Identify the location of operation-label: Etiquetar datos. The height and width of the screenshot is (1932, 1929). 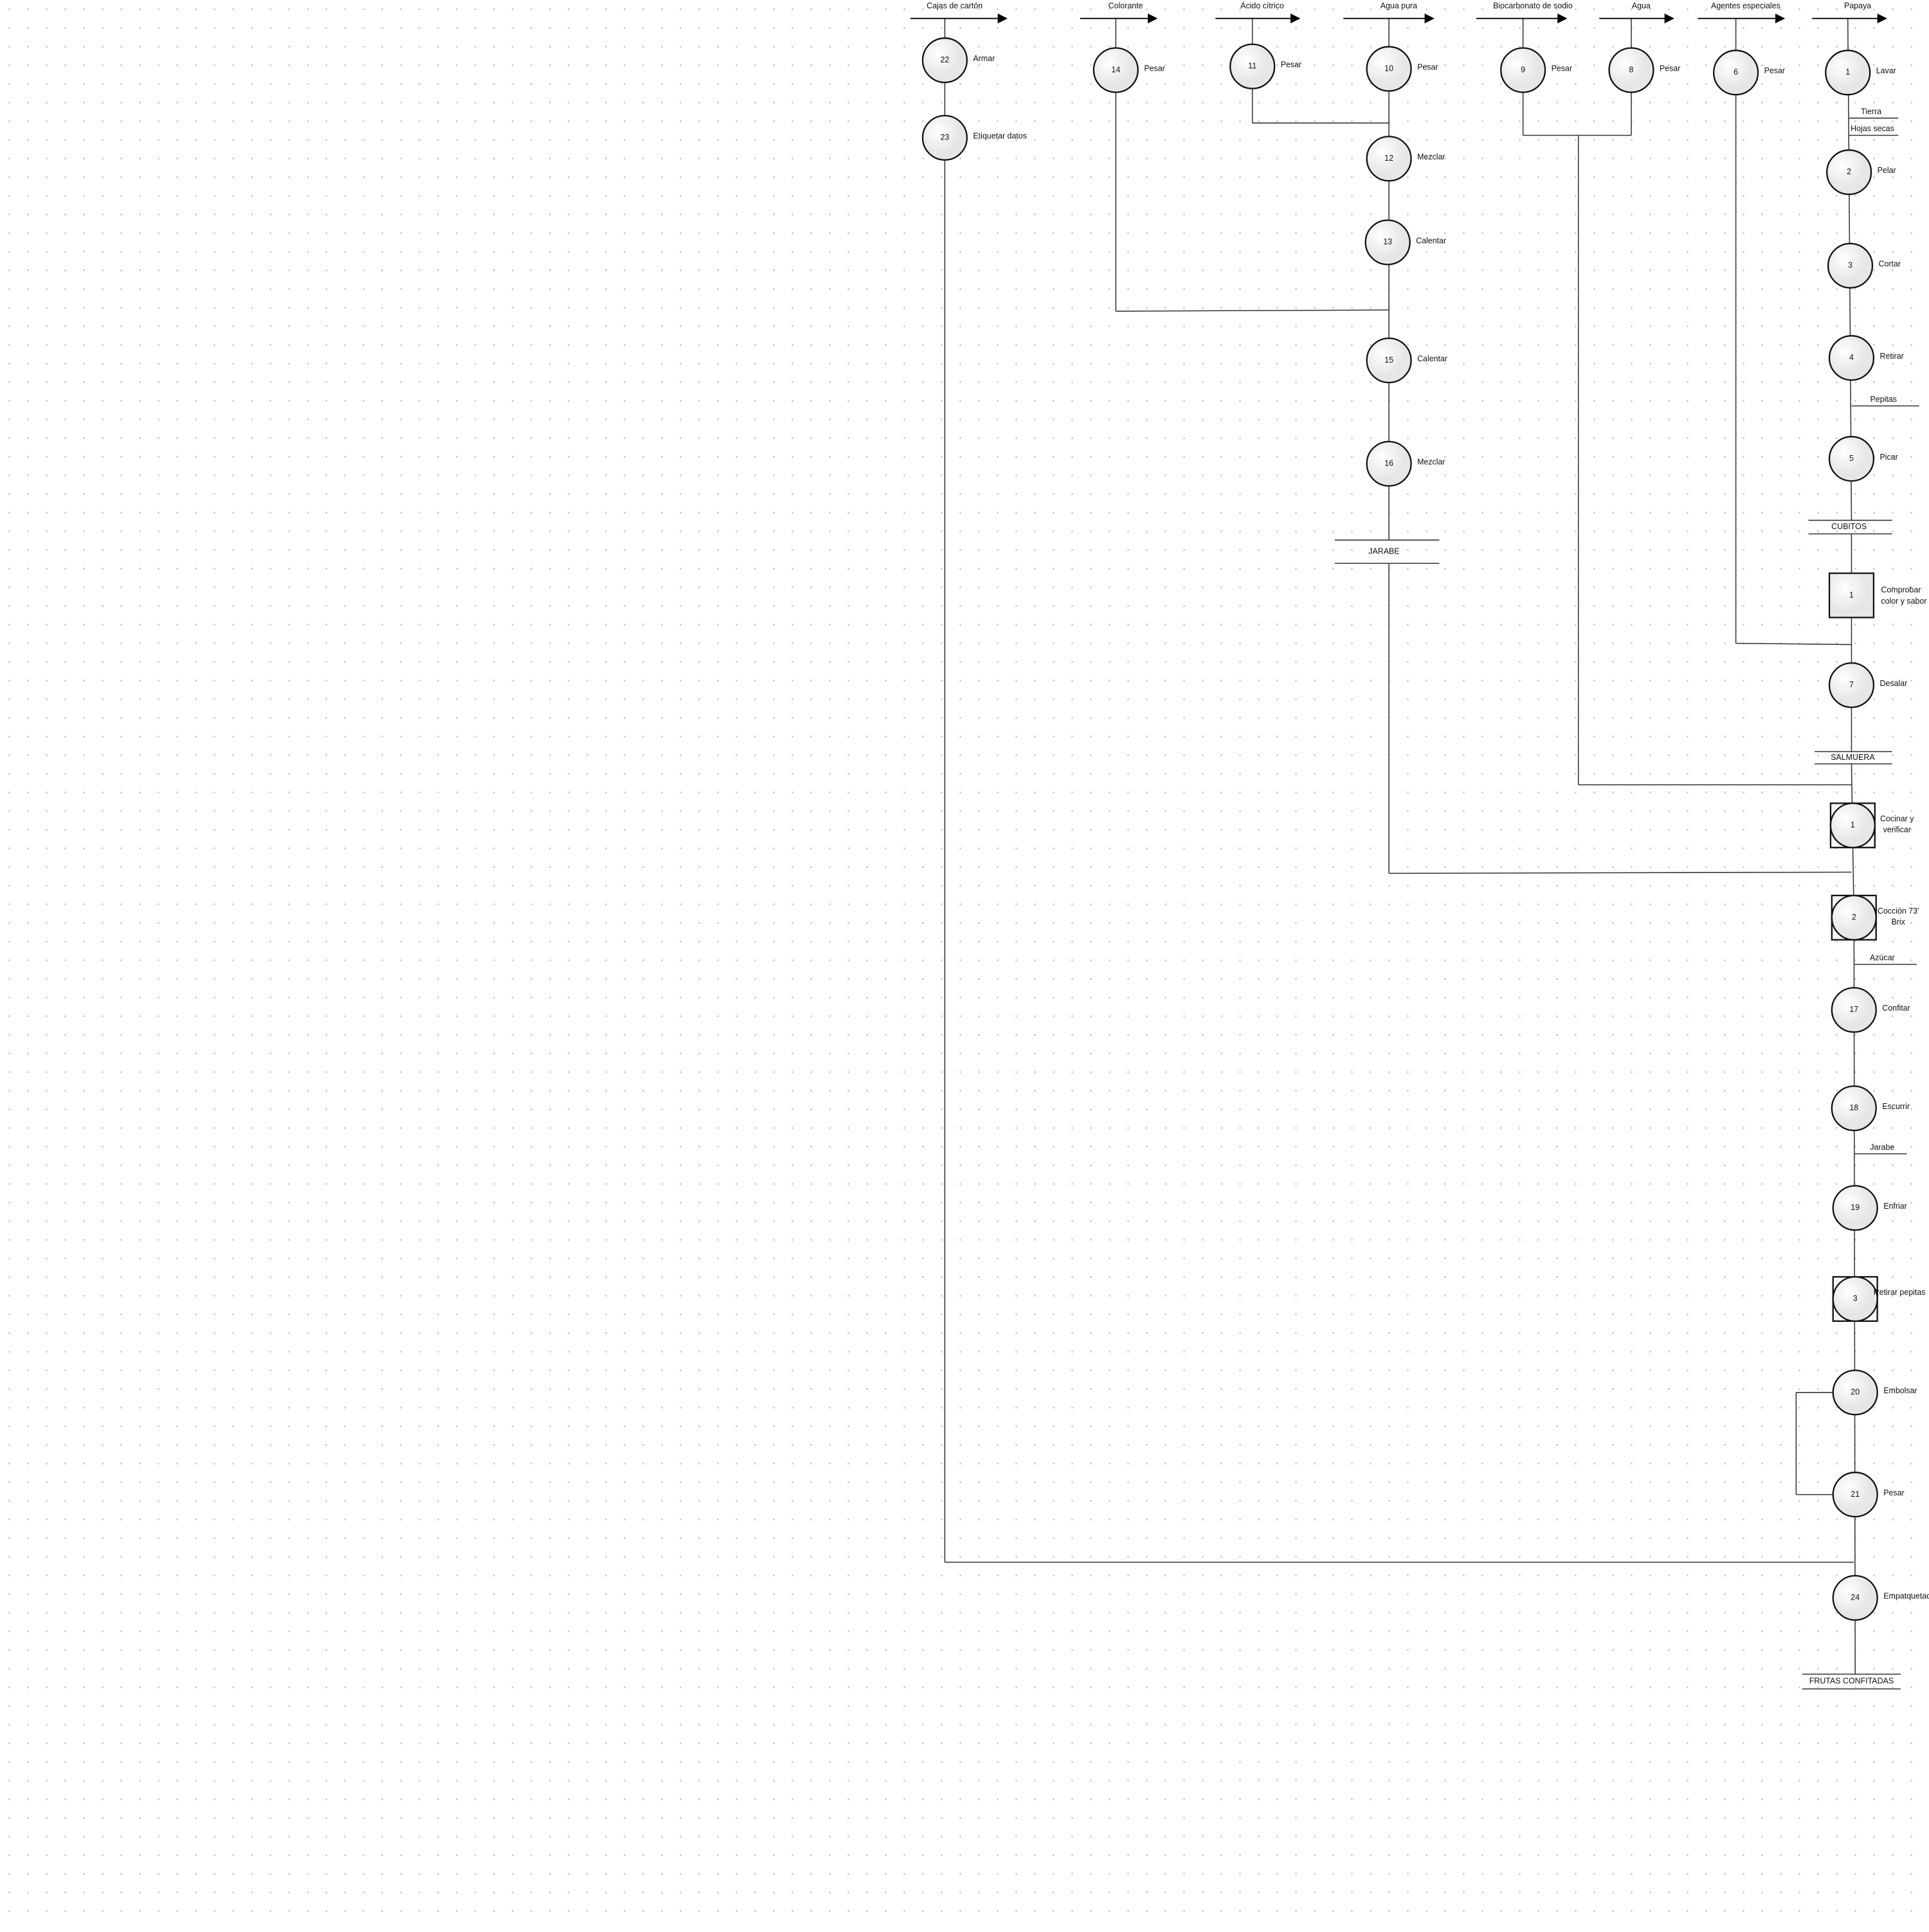
(1000, 136).